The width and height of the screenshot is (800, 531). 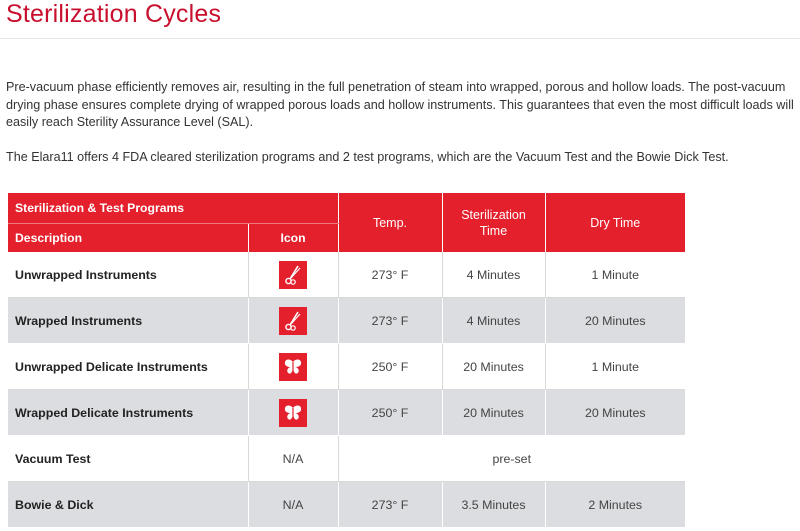 I want to click on header-description: Description, so click(x=128, y=237).